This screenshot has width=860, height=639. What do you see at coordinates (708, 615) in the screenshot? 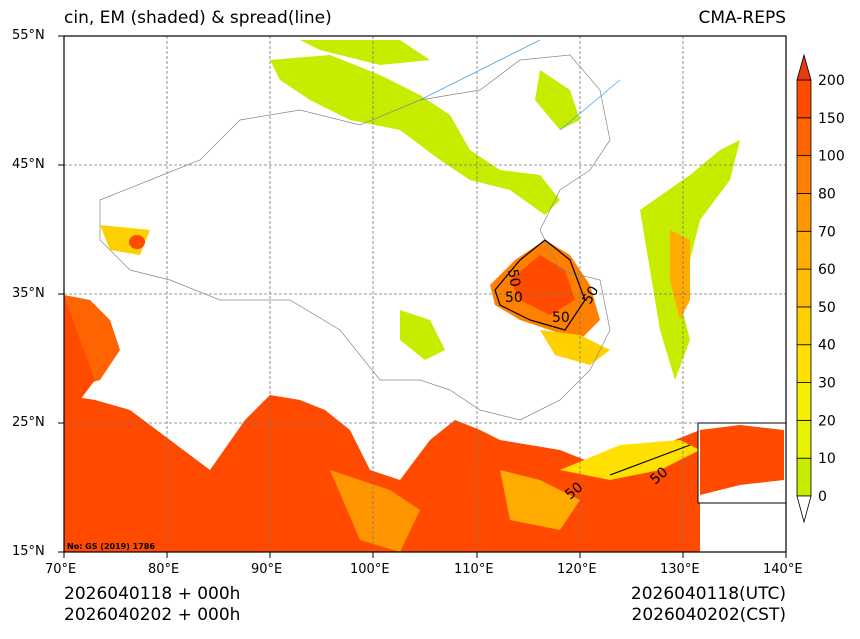
I see `cst-time: 2026040202(CST)` at bounding box center [708, 615].